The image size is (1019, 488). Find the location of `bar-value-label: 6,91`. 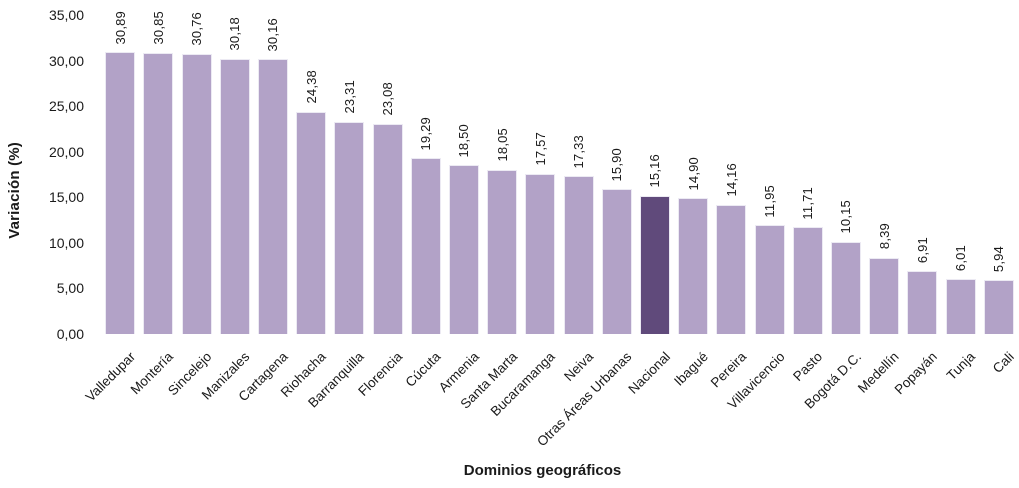

bar-value-label: 6,91 is located at coordinates (922, 250).